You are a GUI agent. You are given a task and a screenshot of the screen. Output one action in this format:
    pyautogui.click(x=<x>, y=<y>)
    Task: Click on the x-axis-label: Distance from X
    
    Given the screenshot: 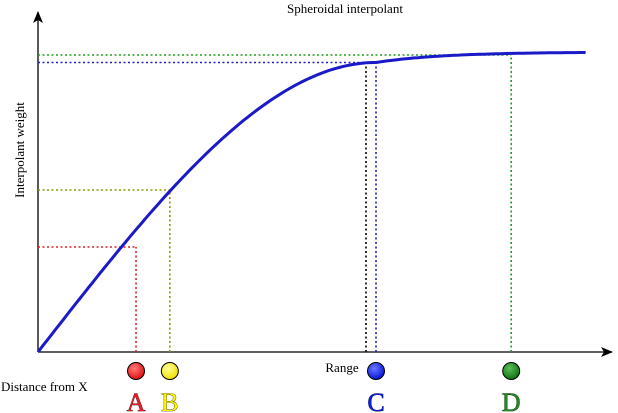 What is the action you would take?
    pyautogui.click(x=44, y=386)
    